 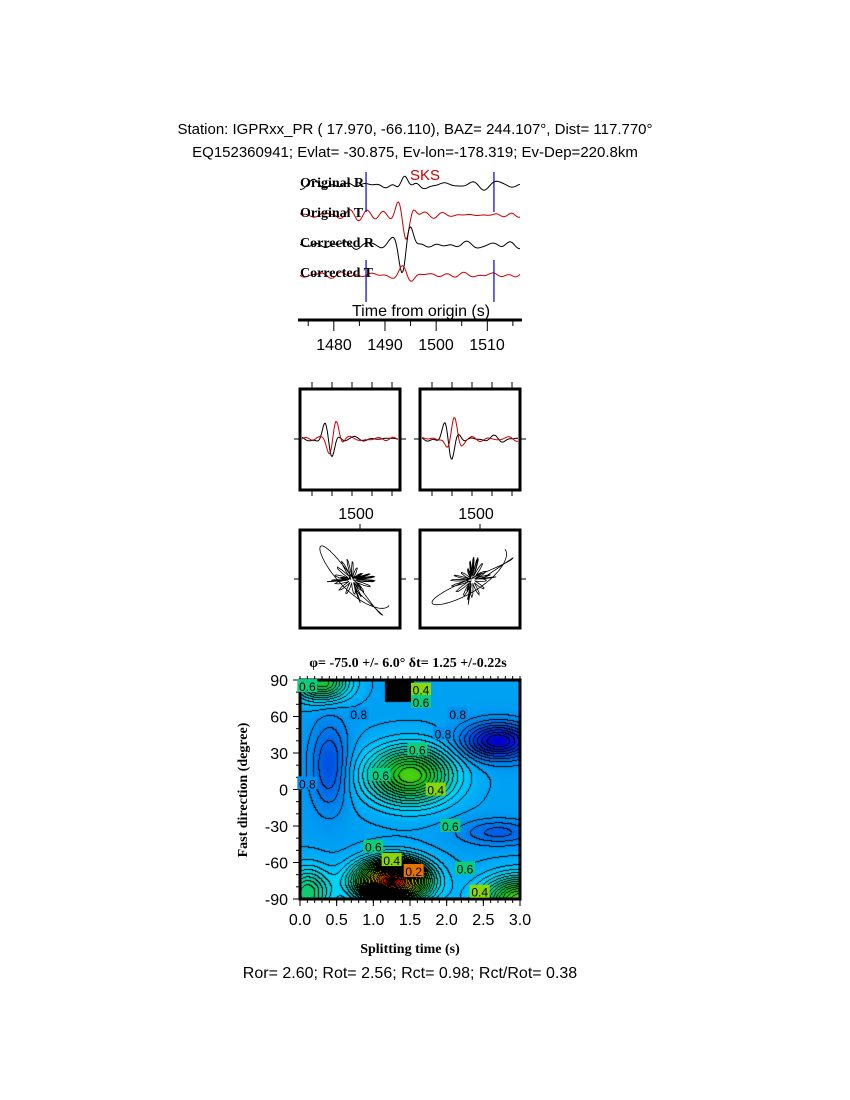 I want to click on radial-trace, so click(x=470, y=441).